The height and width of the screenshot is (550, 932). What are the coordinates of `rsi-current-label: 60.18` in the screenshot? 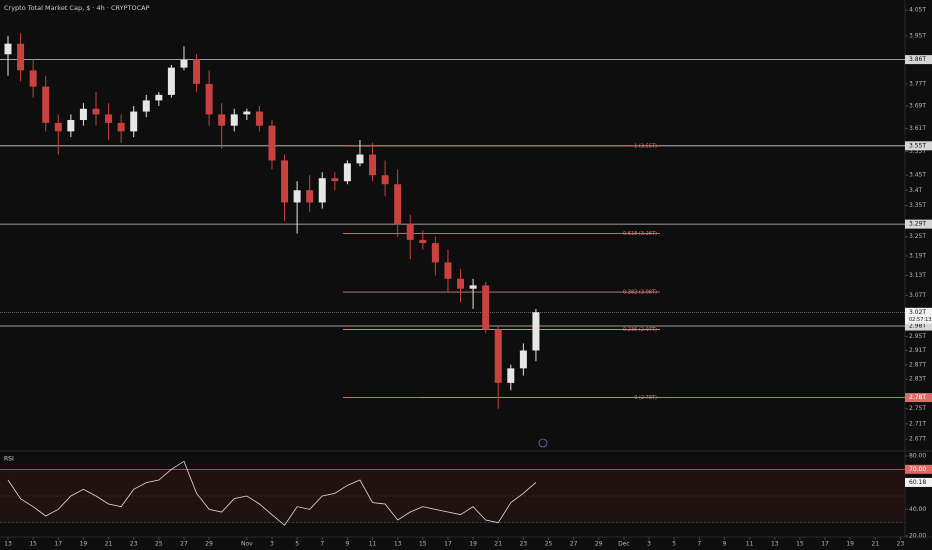 It's located at (917, 482).